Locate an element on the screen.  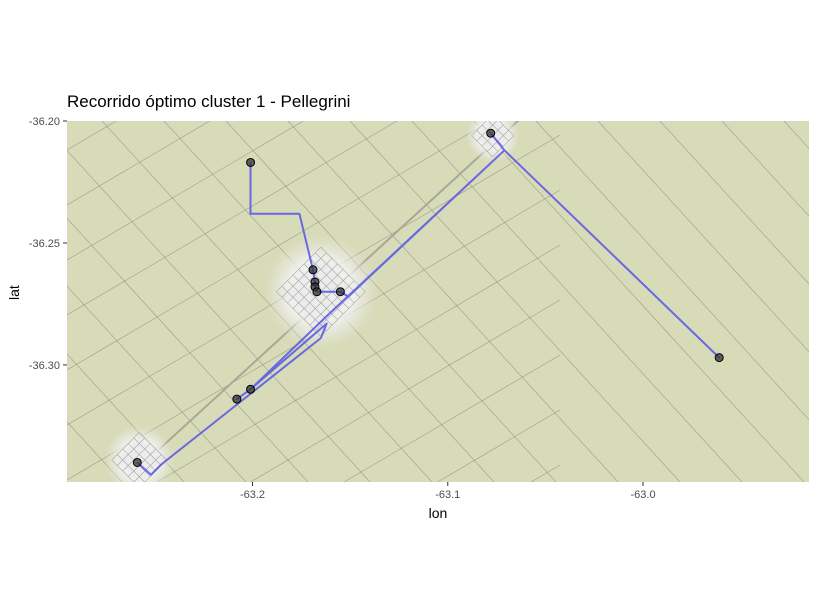
plot-title: Recorrido óptimo cluster 1 - Pellegrini is located at coordinates (209, 101).